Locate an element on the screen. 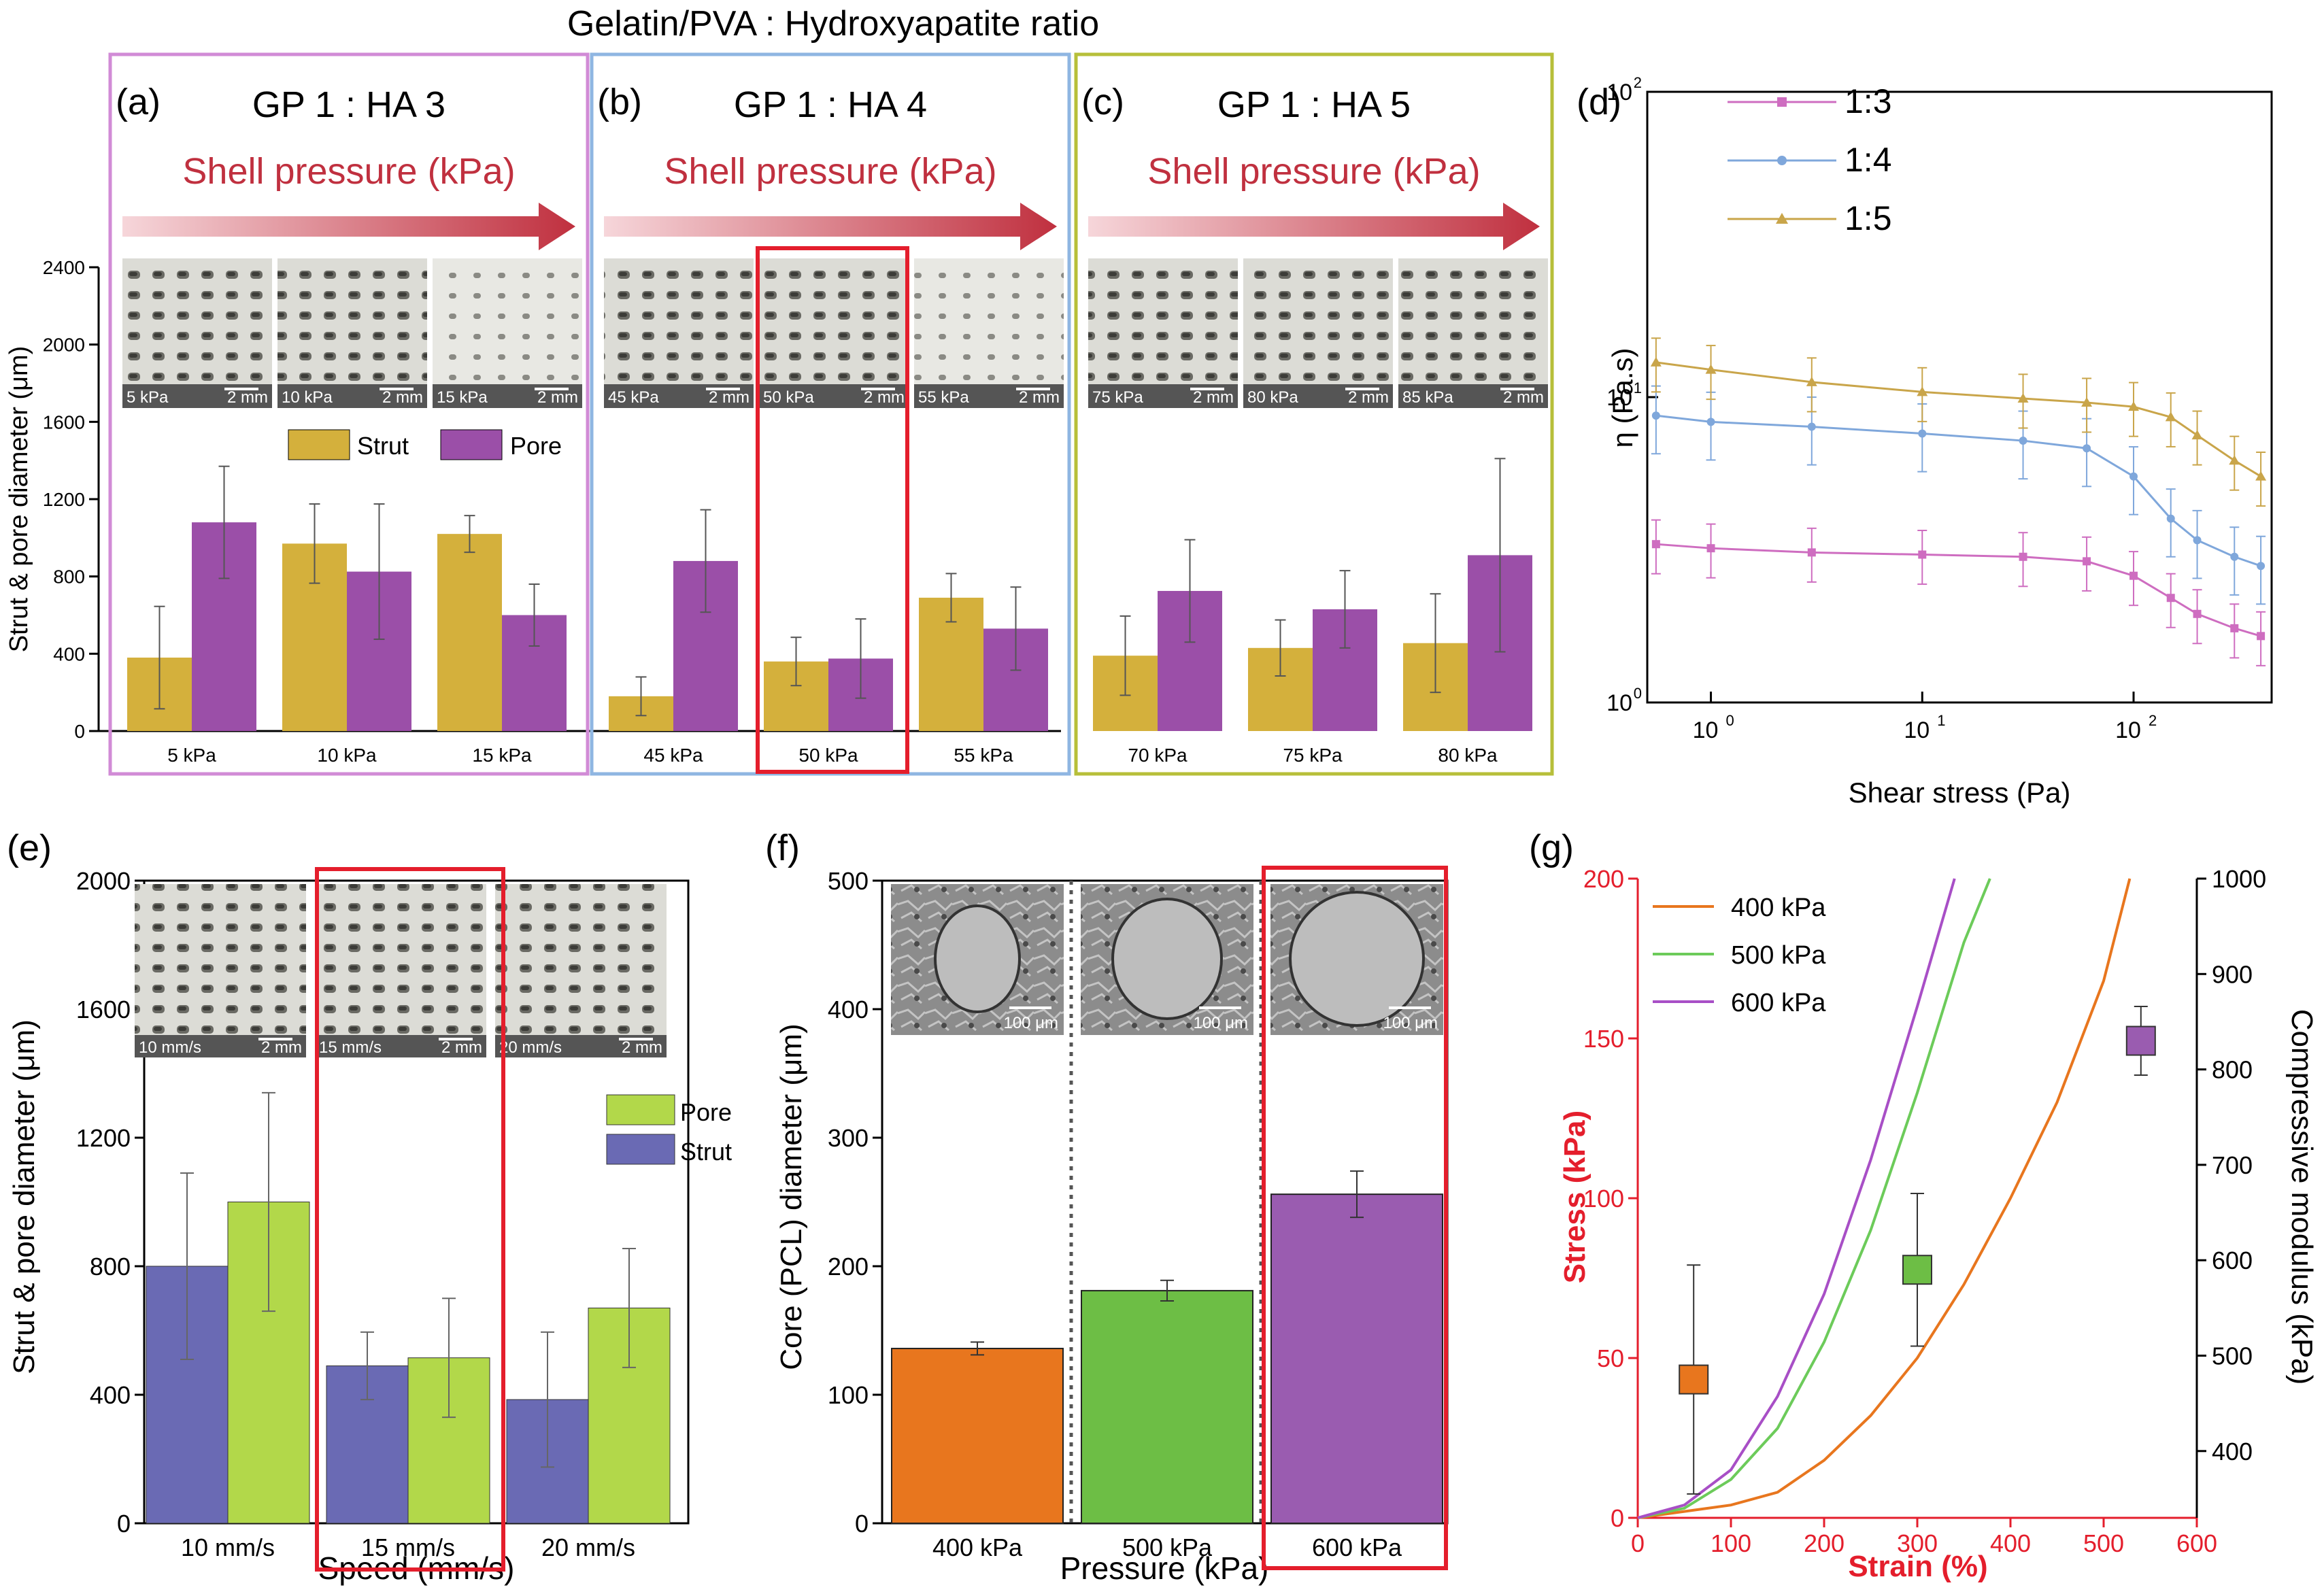  x-tick-label: 15 mm/s is located at coordinates (408, 1547).